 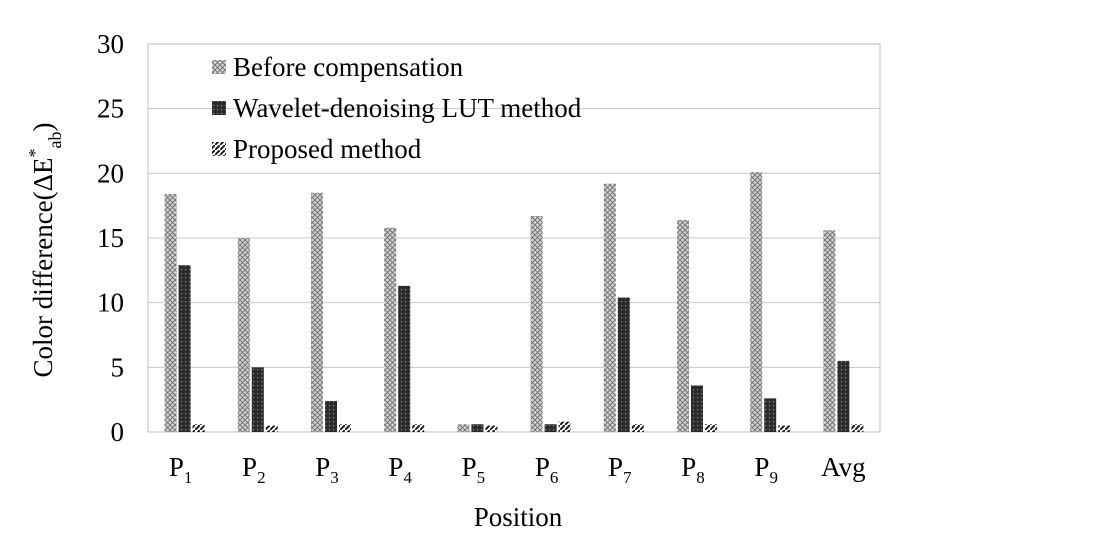 What do you see at coordinates (518, 517) in the screenshot?
I see `x-axis-label: Position` at bounding box center [518, 517].